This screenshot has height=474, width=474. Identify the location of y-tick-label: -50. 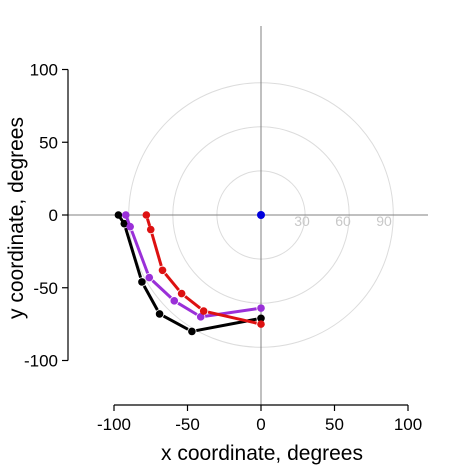
(45, 288).